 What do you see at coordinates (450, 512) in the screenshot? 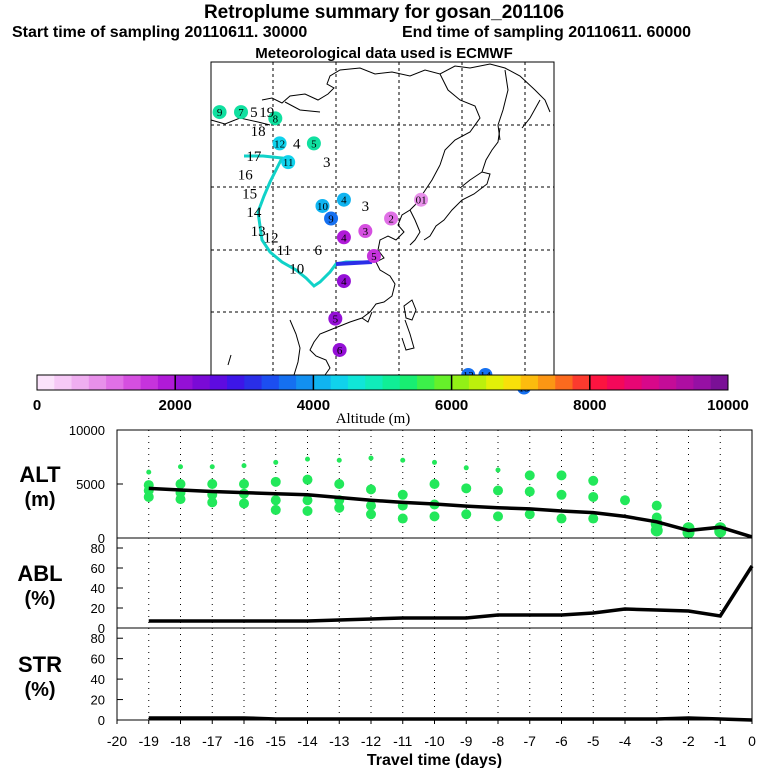
I see `alt-series-line` at bounding box center [450, 512].